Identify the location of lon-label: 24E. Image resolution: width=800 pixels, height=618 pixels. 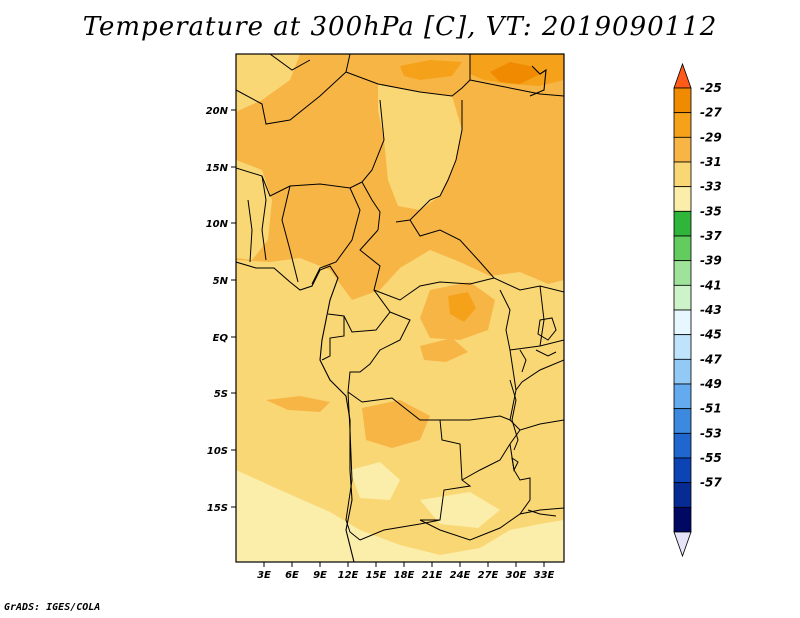
(460, 575).